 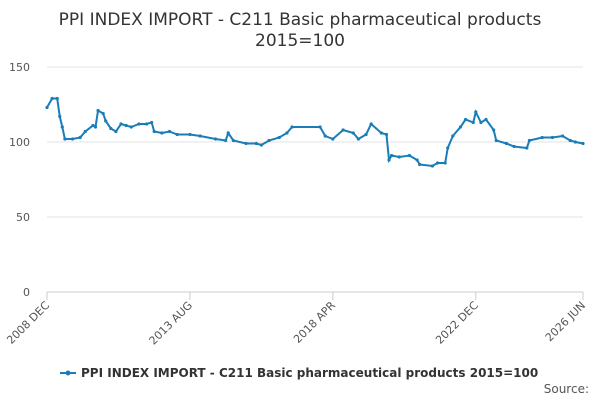 I want to click on x-tick-label: 2026 JUN, so click(x=565, y=321).